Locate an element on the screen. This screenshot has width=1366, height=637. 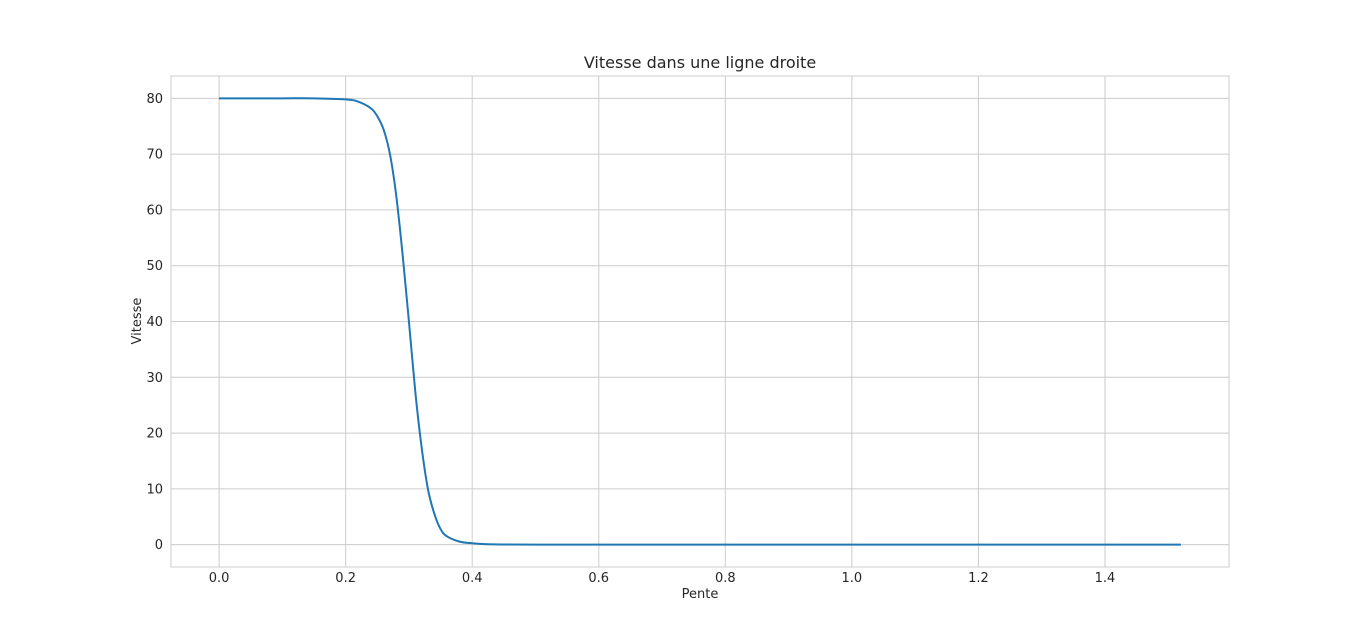
y-tick-label: 10 is located at coordinates (154, 489).